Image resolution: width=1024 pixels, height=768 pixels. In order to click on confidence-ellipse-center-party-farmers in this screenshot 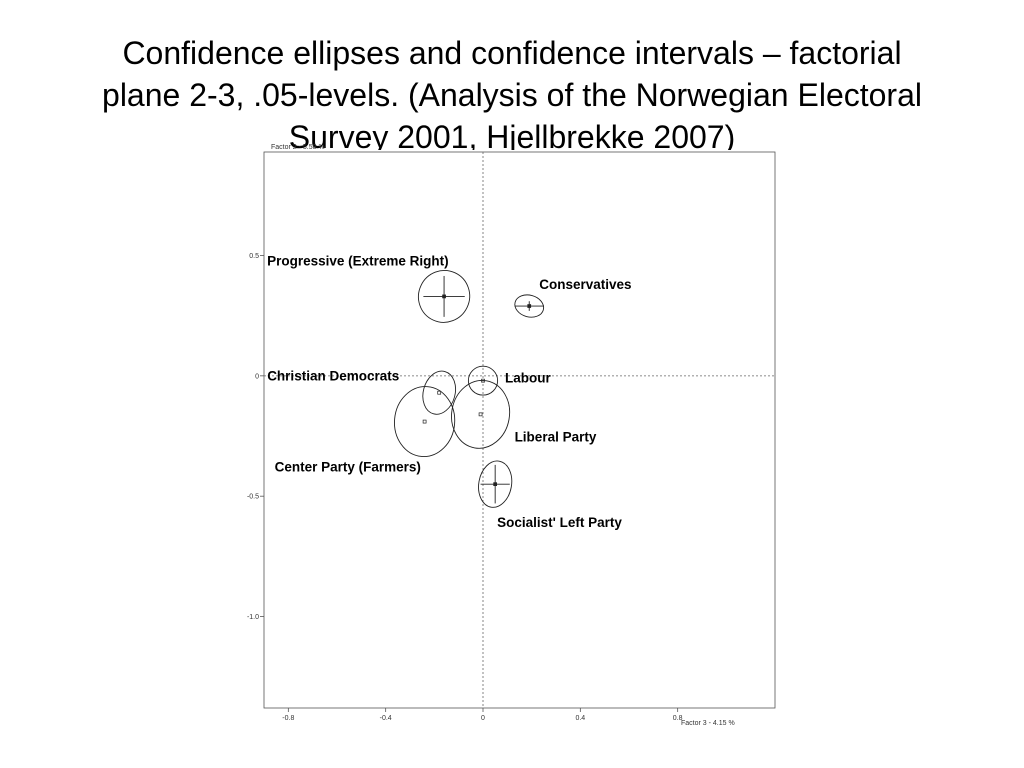, I will do `click(425, 422)`.